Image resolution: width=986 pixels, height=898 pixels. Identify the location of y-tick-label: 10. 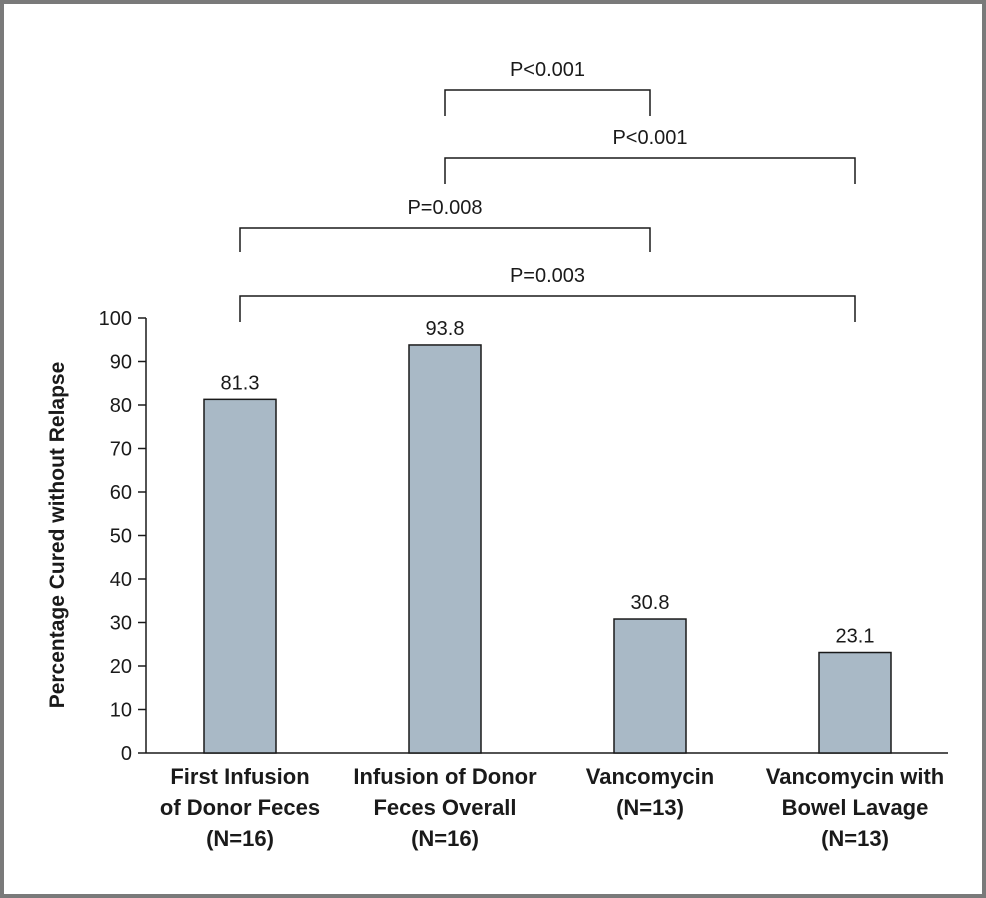
(121, 711).